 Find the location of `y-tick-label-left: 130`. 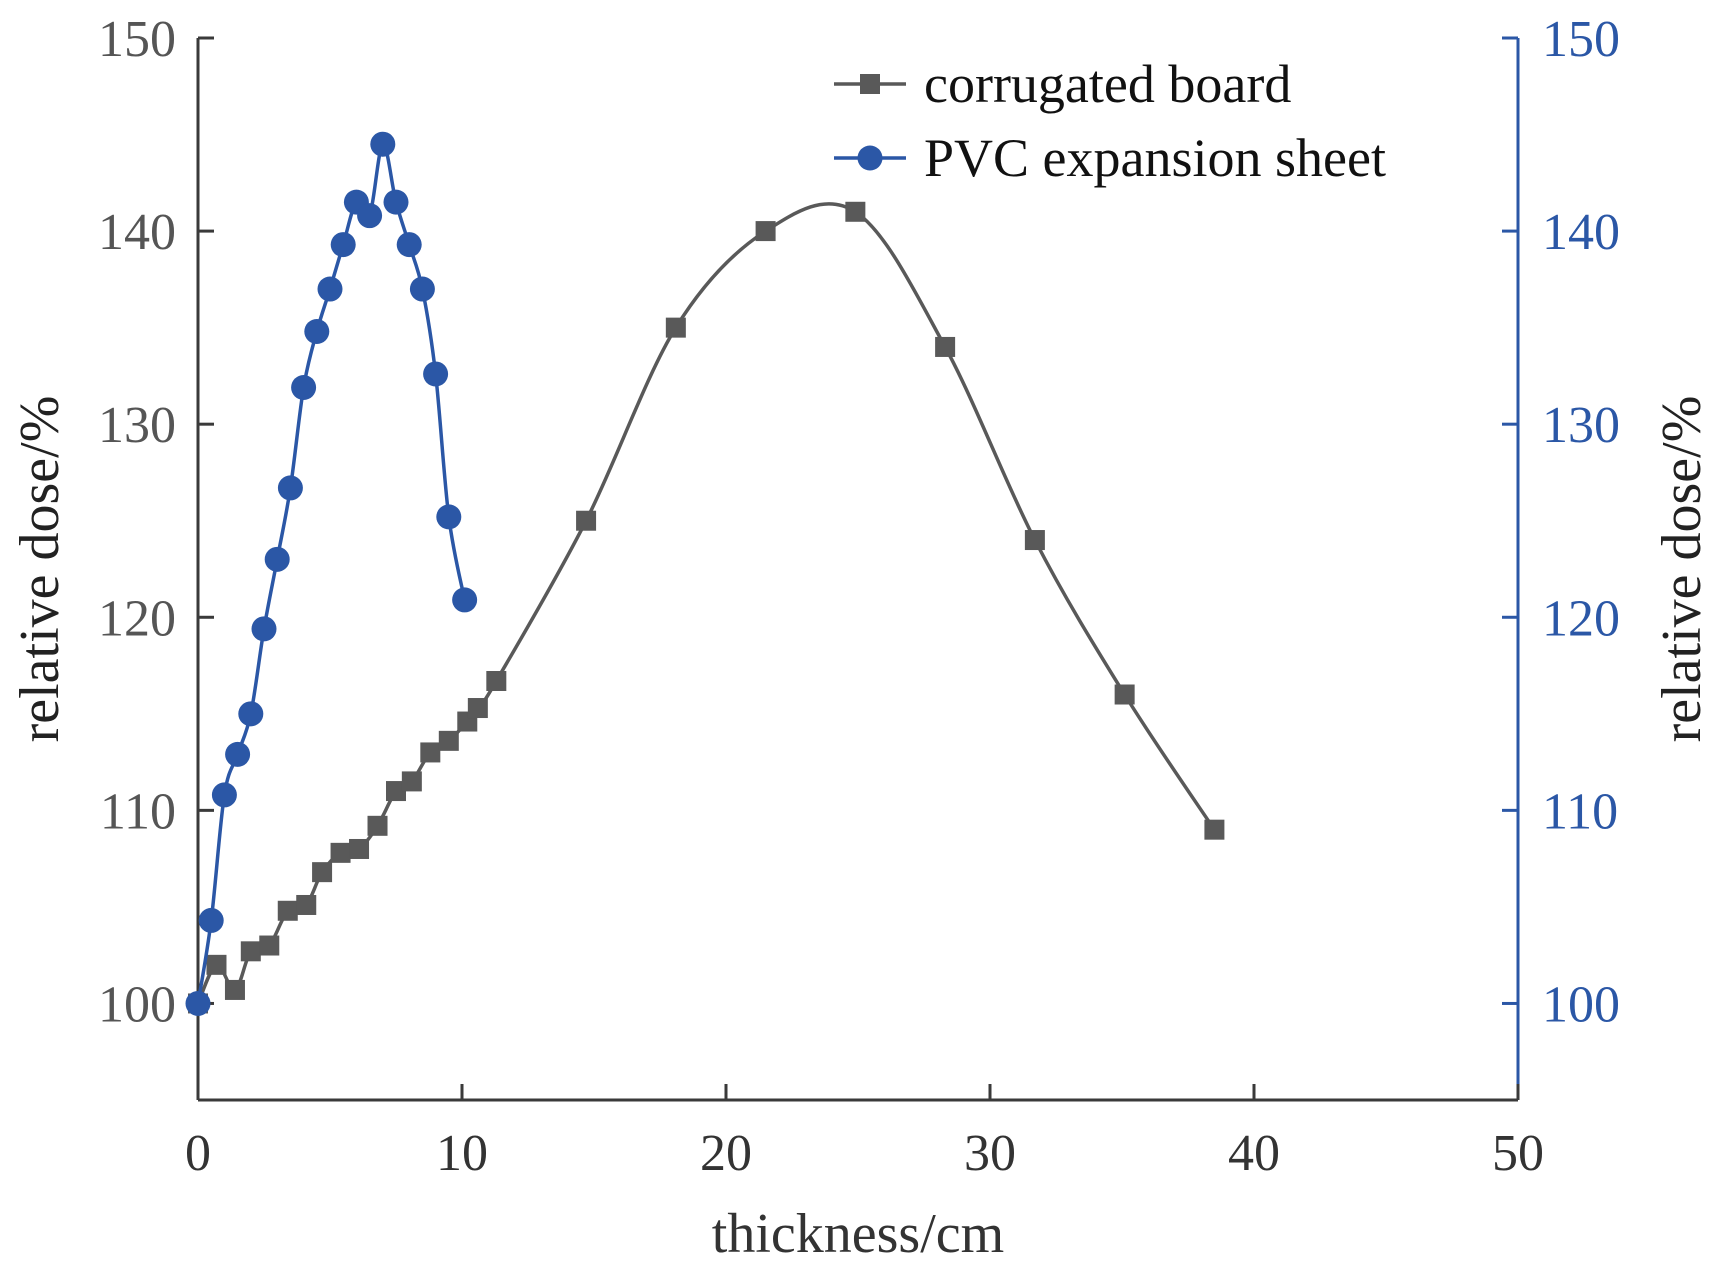

y-tick-label-left: 130 is located at coordinates (137, 425).